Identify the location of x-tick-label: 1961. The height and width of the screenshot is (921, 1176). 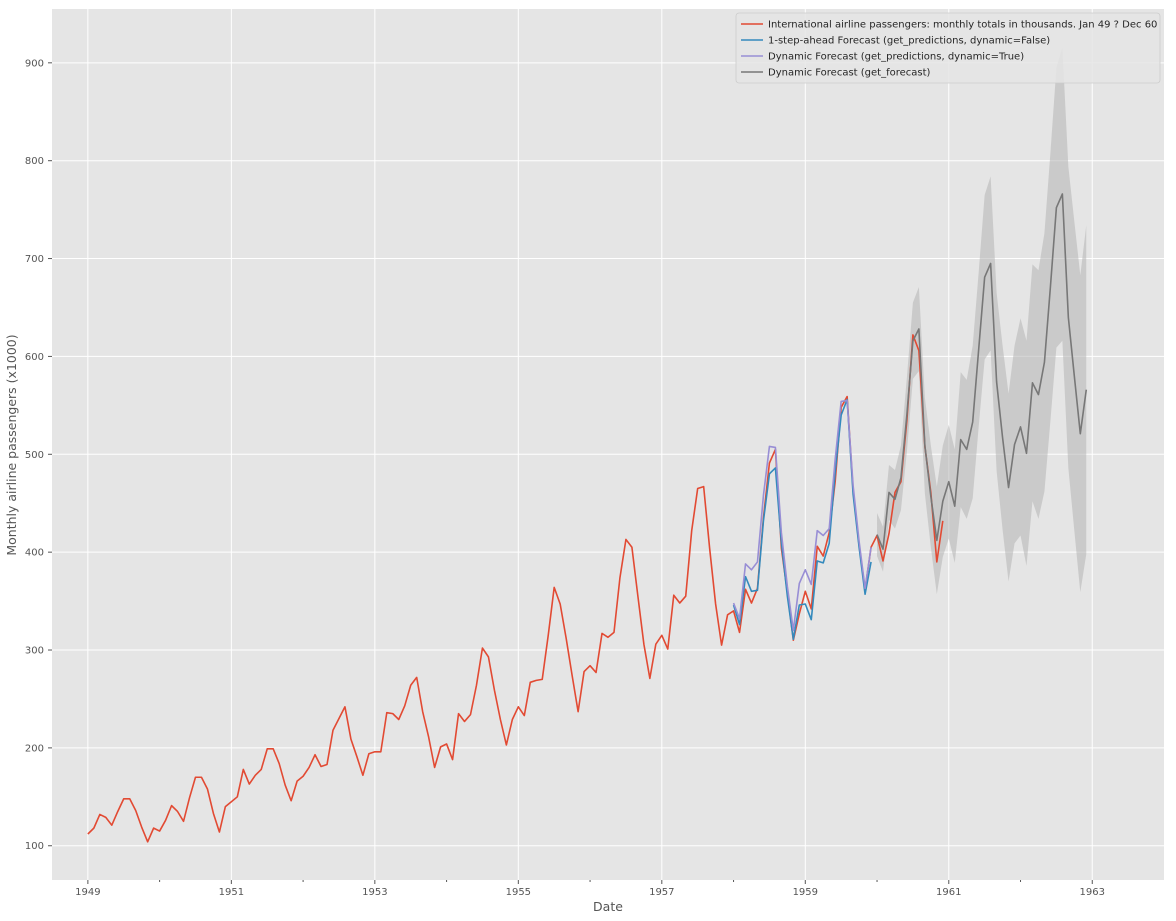
(948, 892).